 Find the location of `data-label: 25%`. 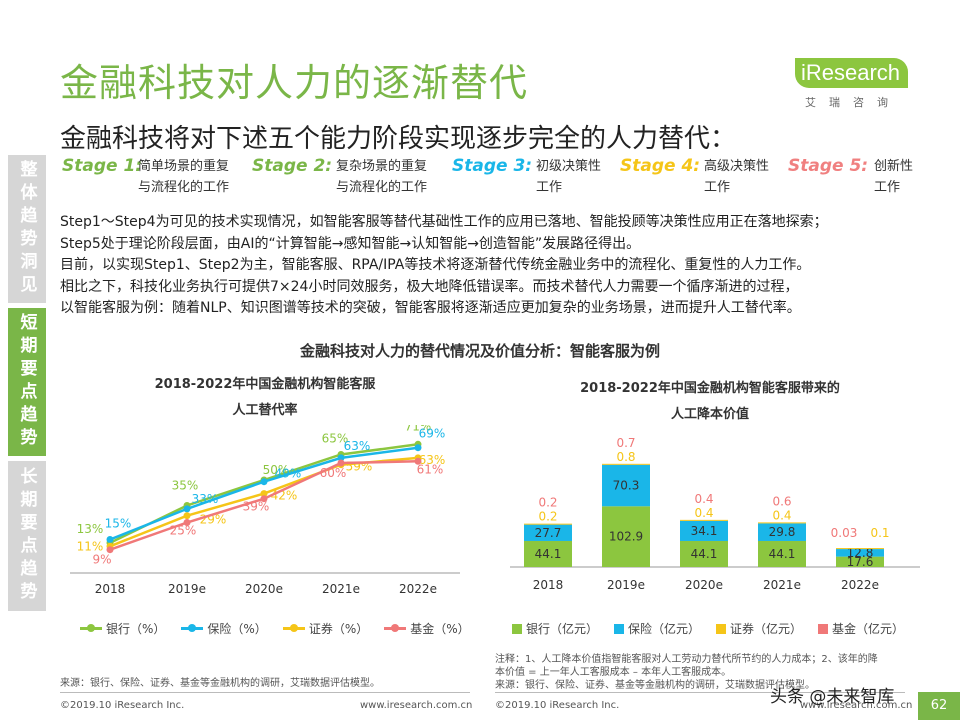

data-label: 25% is located at coordinates (183, 531).